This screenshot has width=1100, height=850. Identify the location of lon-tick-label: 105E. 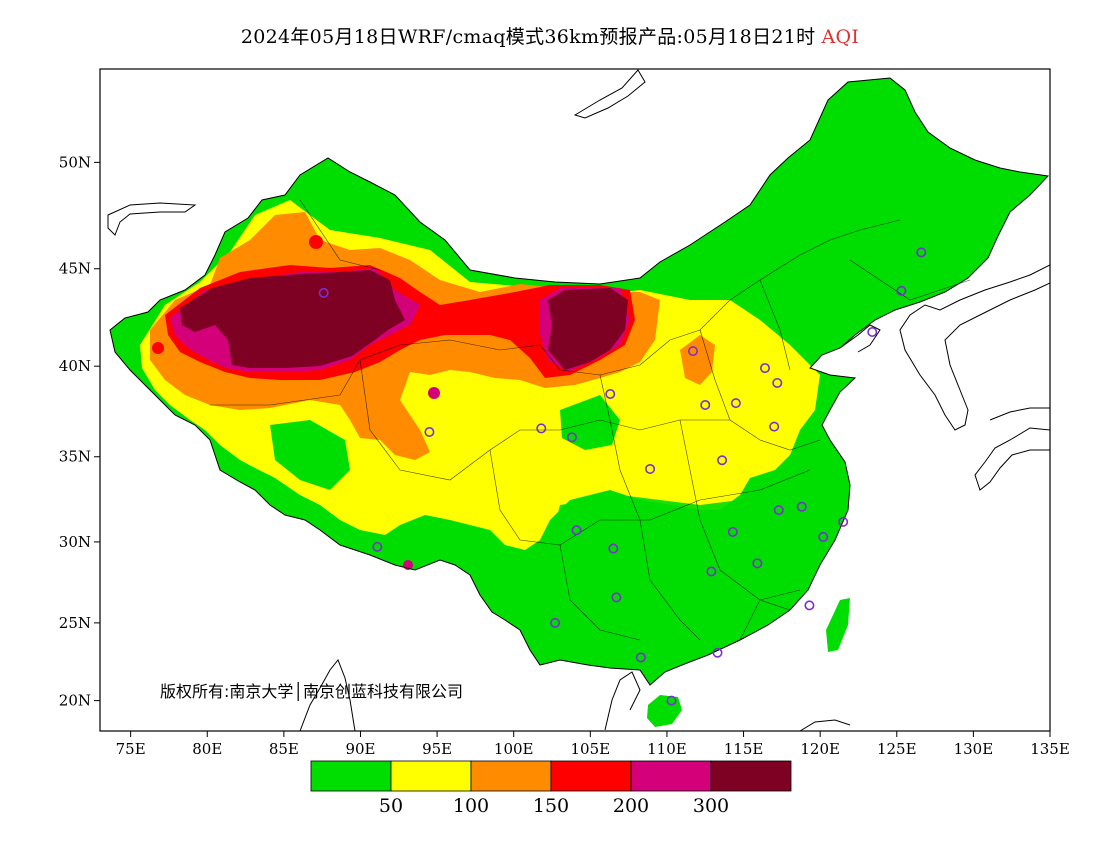
(591, 749).